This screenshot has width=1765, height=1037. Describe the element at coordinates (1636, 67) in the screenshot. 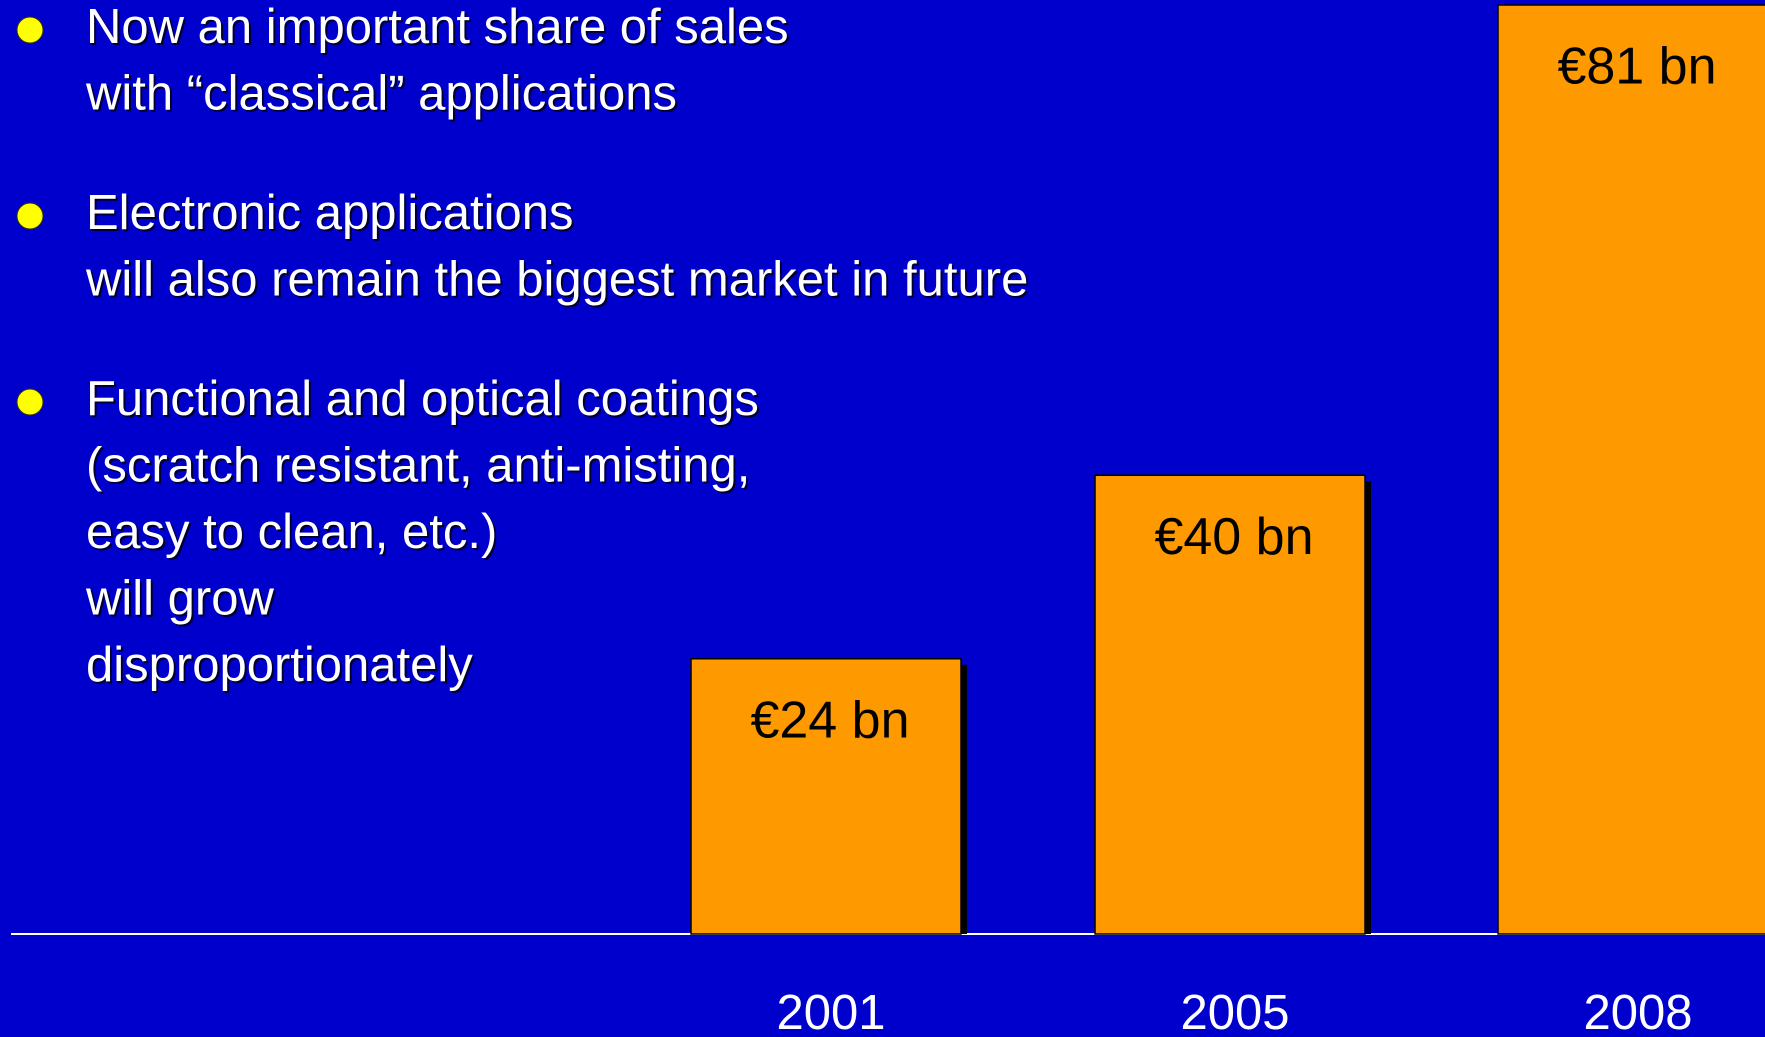

I see `value-label: €81 bn` at that location.